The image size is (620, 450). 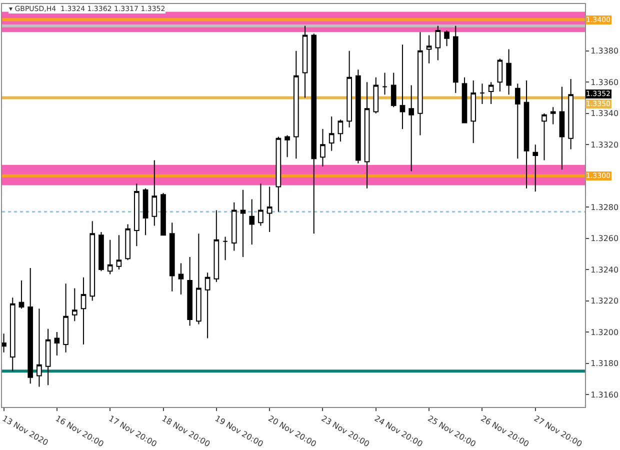 I want to click on y-tick-label: 1.3340, so click(x=604, y=113).